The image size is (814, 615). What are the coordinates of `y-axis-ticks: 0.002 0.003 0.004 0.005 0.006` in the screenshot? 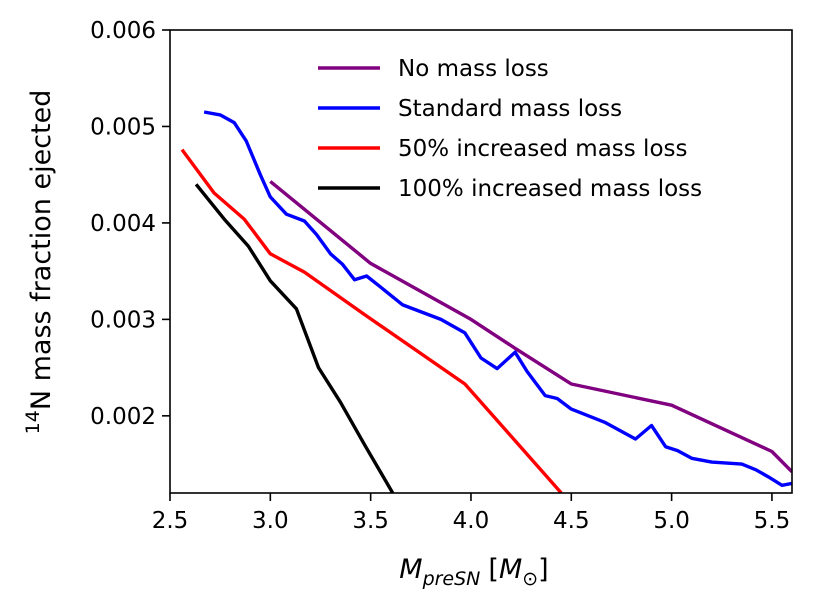 It's located at (130, 224).